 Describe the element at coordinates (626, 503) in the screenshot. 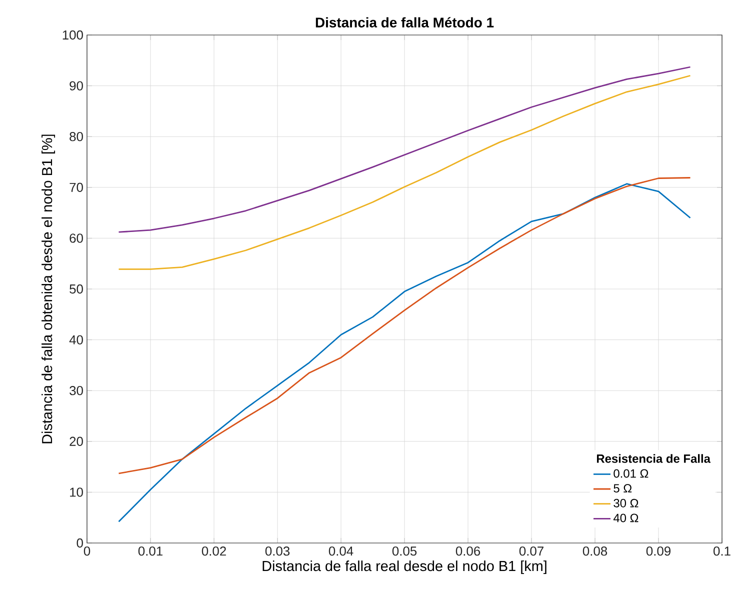

I see `legend-label: 30 Ω` at that location.